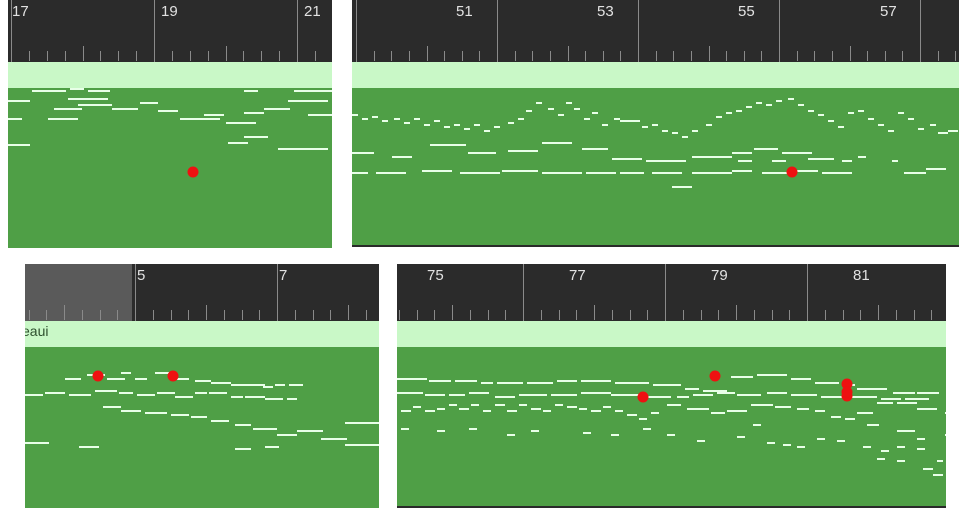 The image size is (959, 508). Describe the element at coordinates (202, 292) in the screenshot. I see `timeline-ruler: 5 7` at that location.